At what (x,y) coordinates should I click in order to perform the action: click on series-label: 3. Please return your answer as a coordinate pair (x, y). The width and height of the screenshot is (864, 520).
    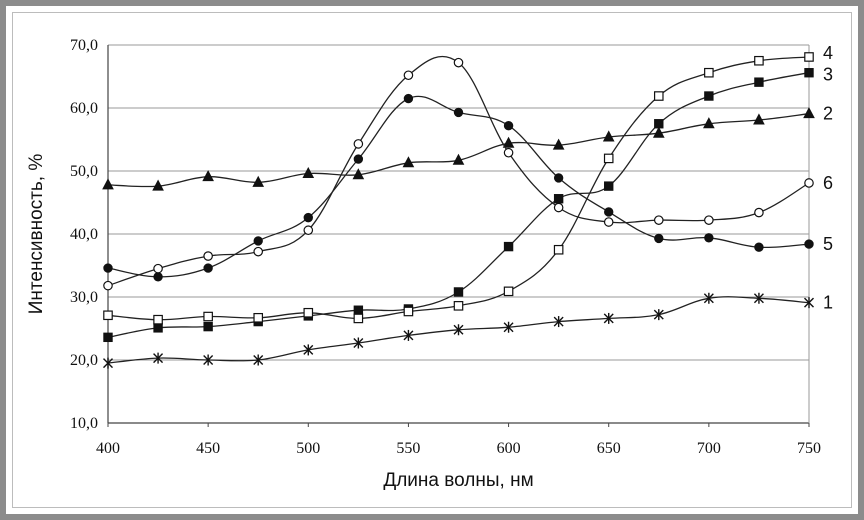
    Looking at the image, I should click on (828, 75).